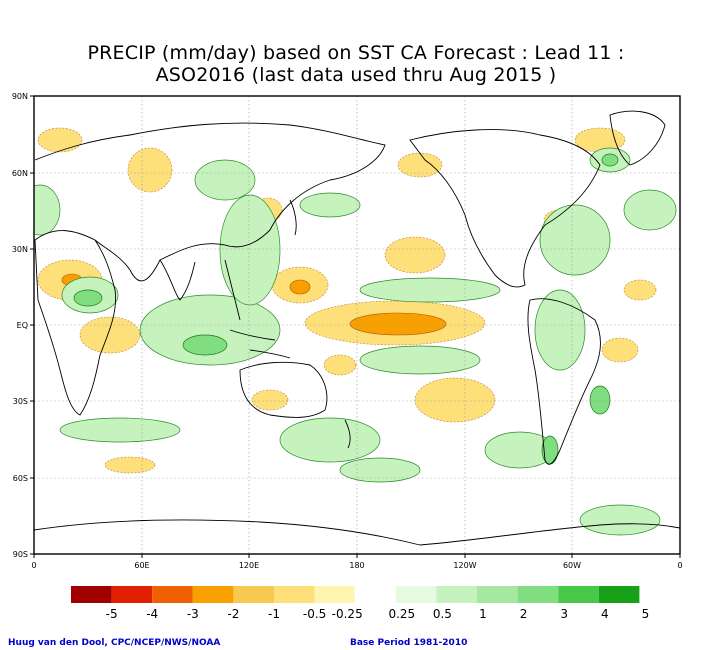 The image size is (712, 650). I want to click on strong-dry-core, so click(254, 304).